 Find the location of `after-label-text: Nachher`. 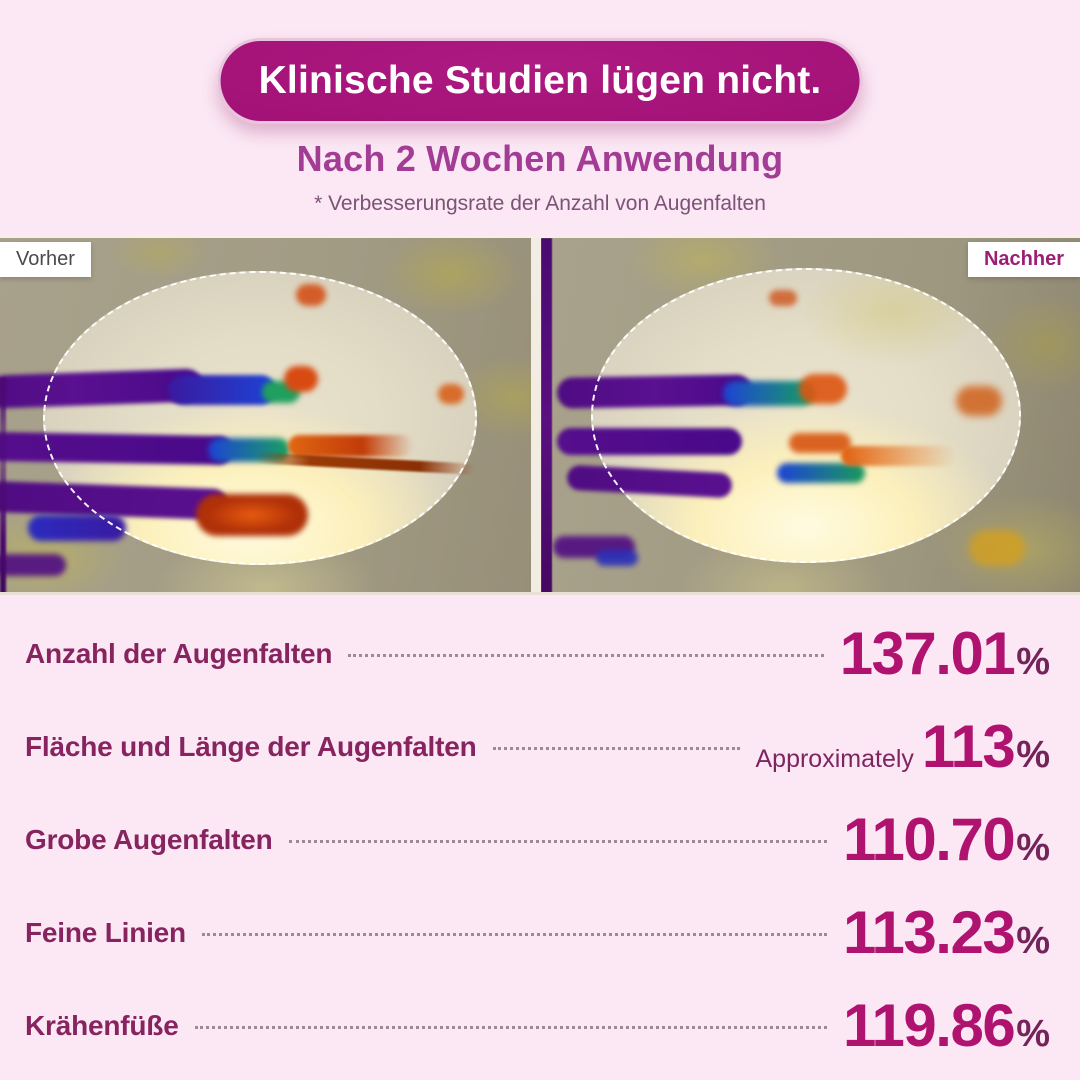

after-label-text: Nachher is located at coordinates (1023, 259).